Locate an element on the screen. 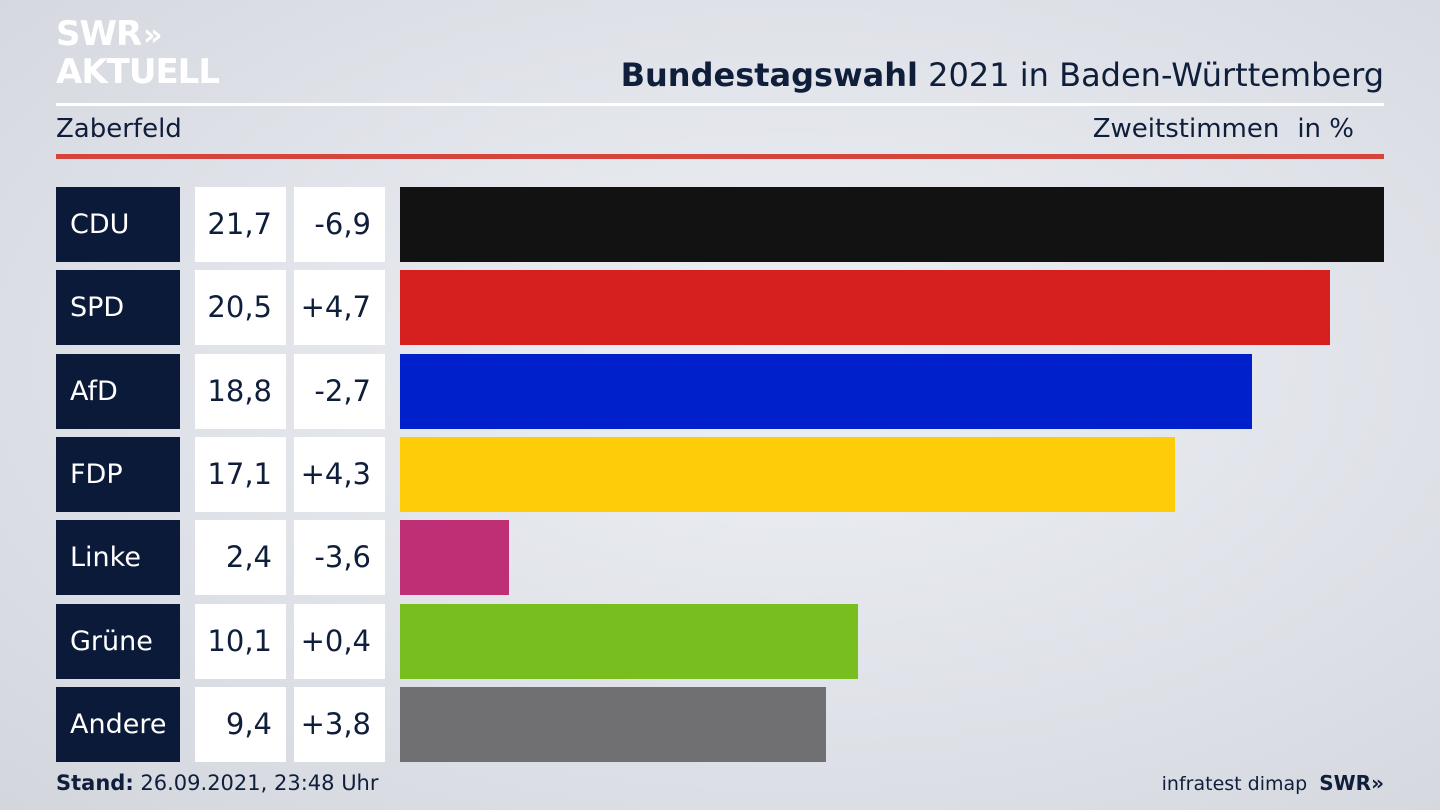 This screenshot has height=810, width=1440. bar-row-grüne: Grüne 10,1 +0,4 is located at coordinates (720, 641).